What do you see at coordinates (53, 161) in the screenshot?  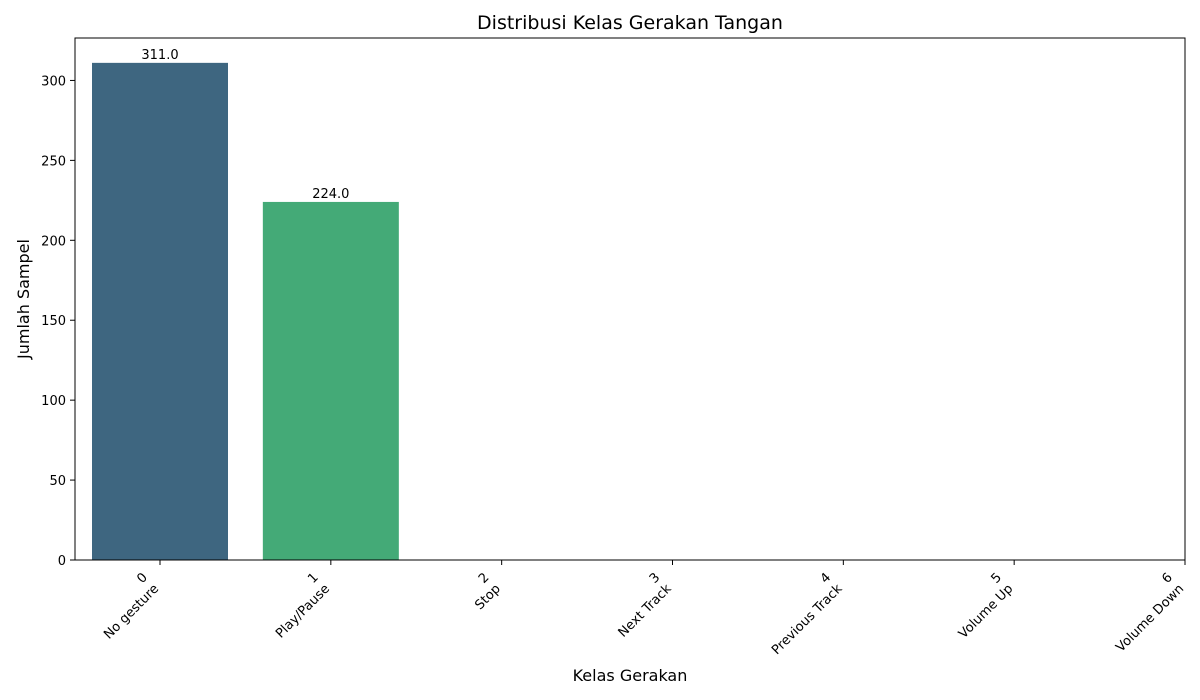 I see `y-tick-label: 250` at bounding box center [53, 161].